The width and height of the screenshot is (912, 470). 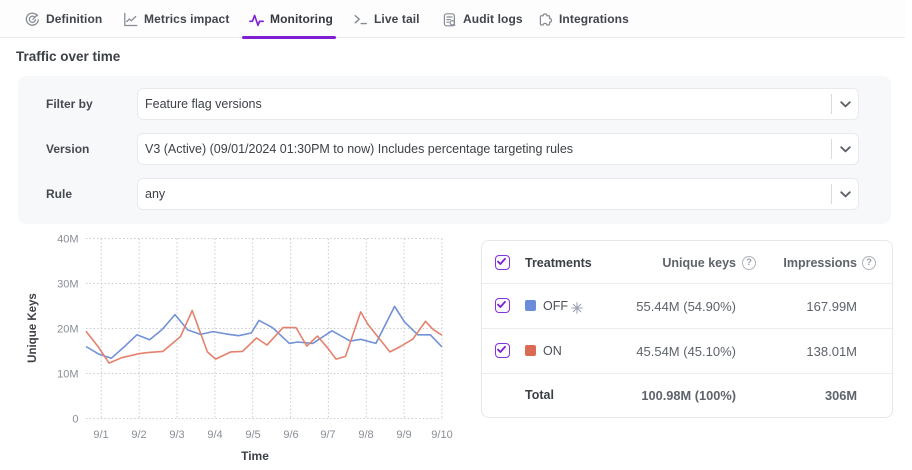 I want to click on svg-text: 20M, so click(x=67, y=330).